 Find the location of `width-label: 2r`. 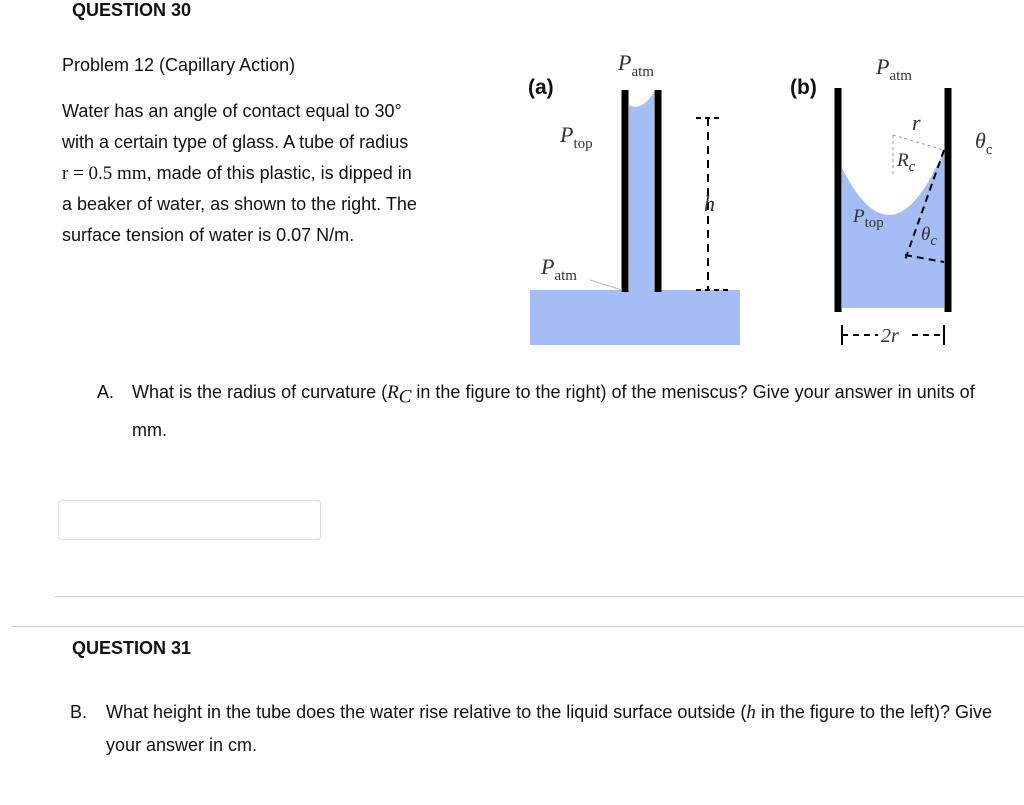

width-label: 2r is located at coordinates (890, 336).